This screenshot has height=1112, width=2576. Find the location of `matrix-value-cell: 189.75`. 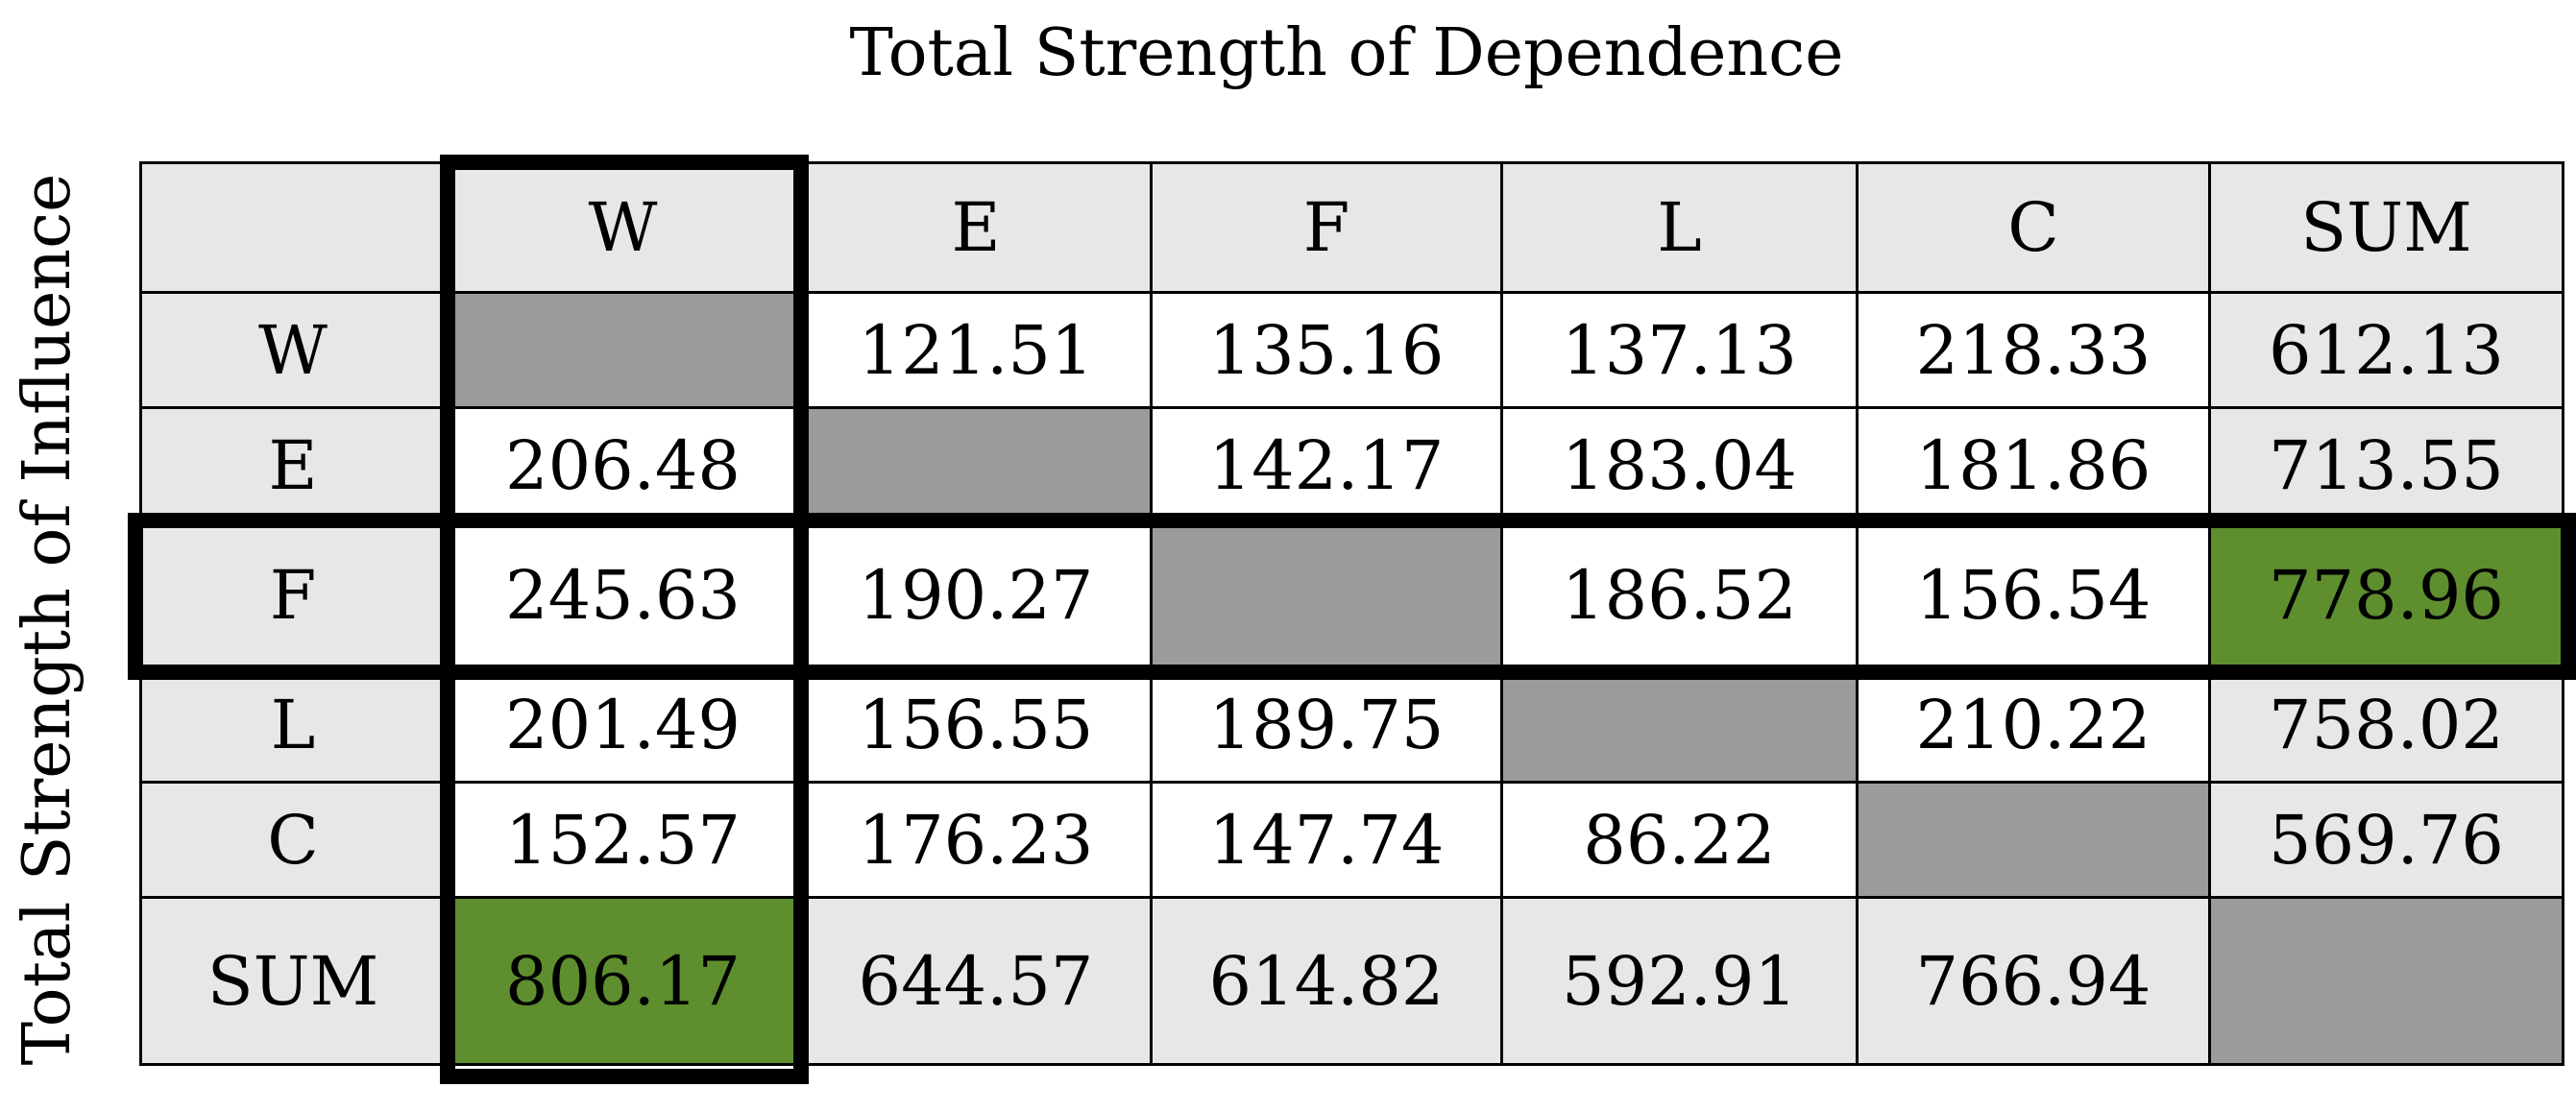

matrix-value-cell: 189.75 is located at coordinates (1328, 726).